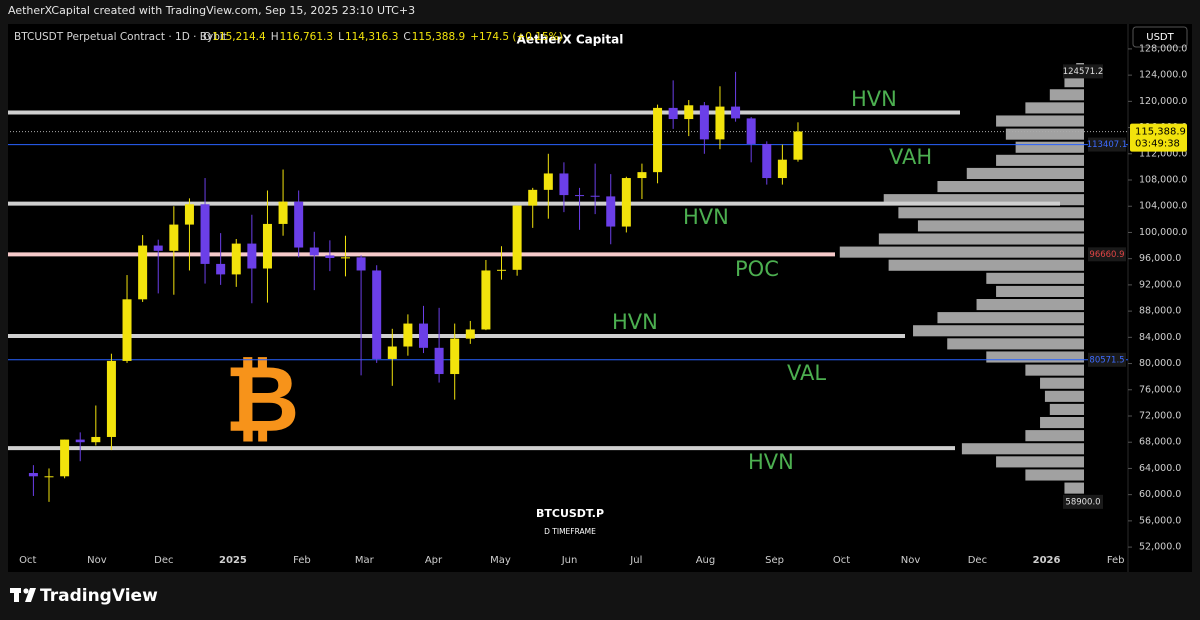  I want to click on y-tick-label: 104,000.0, so click(1163, 206).